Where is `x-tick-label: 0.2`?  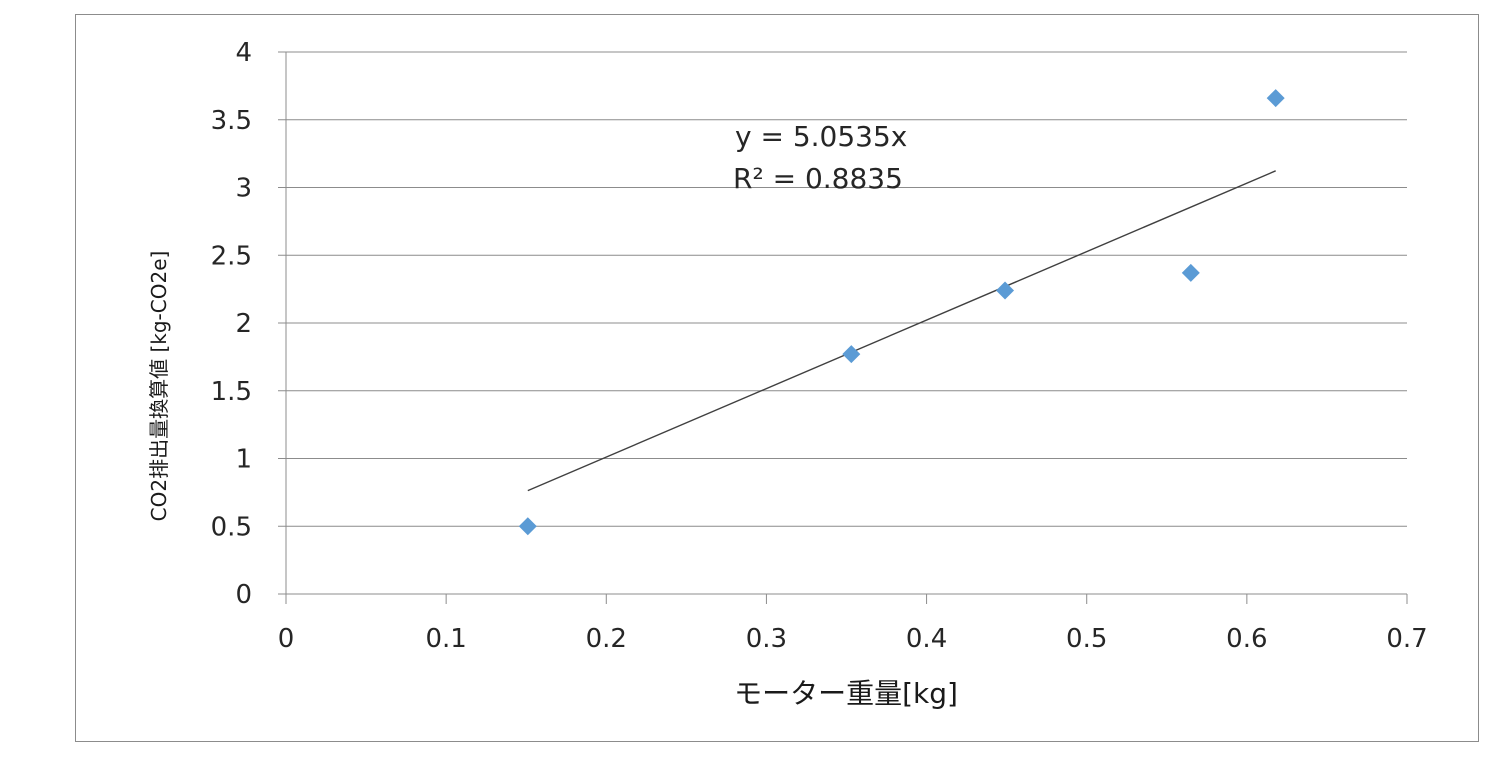
x-tick-label: 0.2 is located at coordinates (606, 639).